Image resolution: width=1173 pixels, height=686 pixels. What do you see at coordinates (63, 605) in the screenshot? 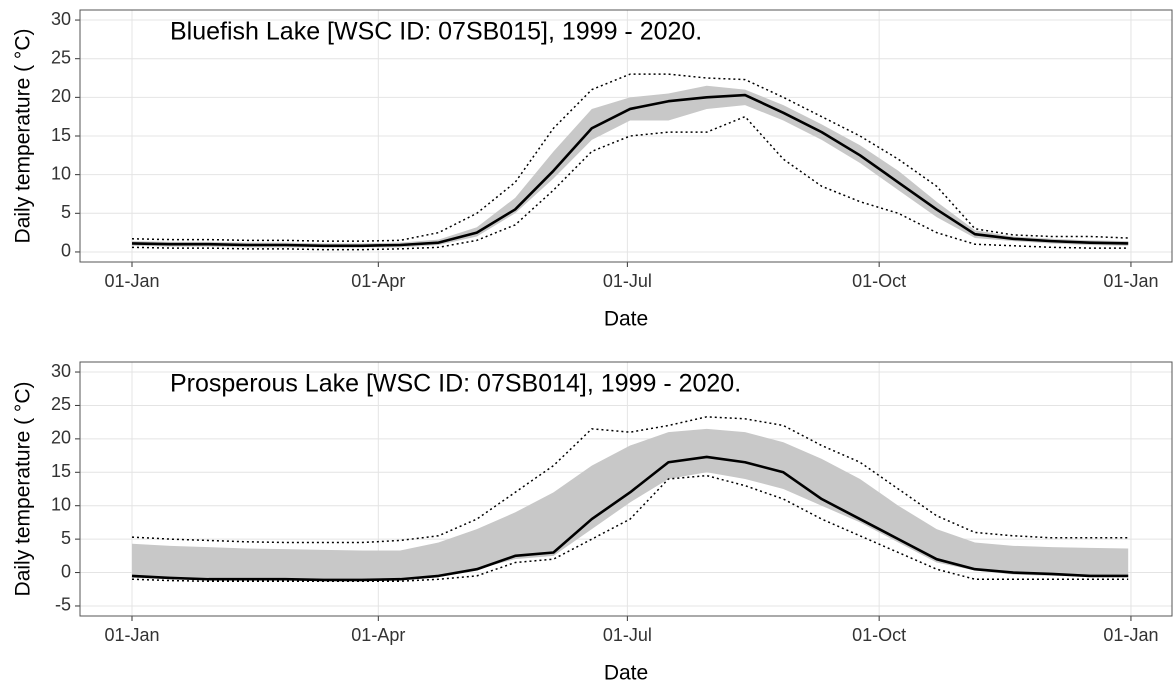
I see `y-tick-label: -5` at bounding box center [63, 605].